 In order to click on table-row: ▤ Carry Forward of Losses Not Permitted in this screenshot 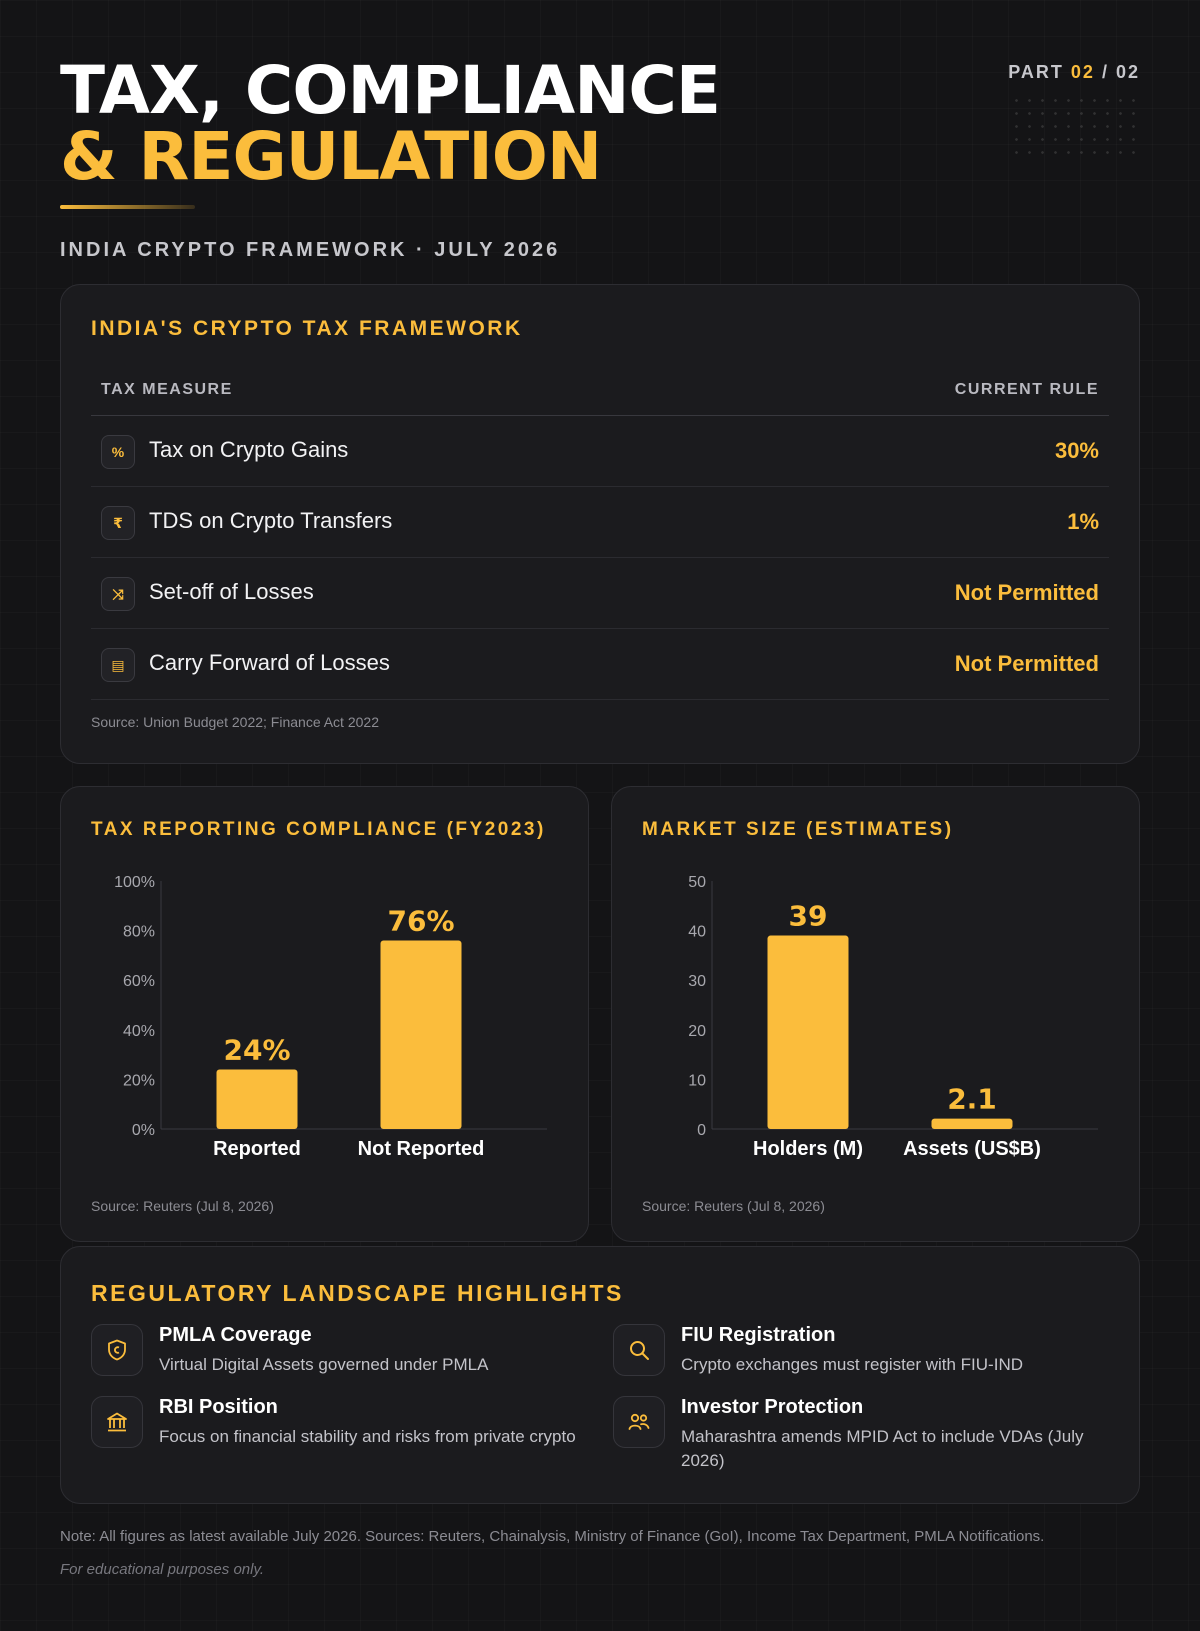, I will do `click(600, 664)`.